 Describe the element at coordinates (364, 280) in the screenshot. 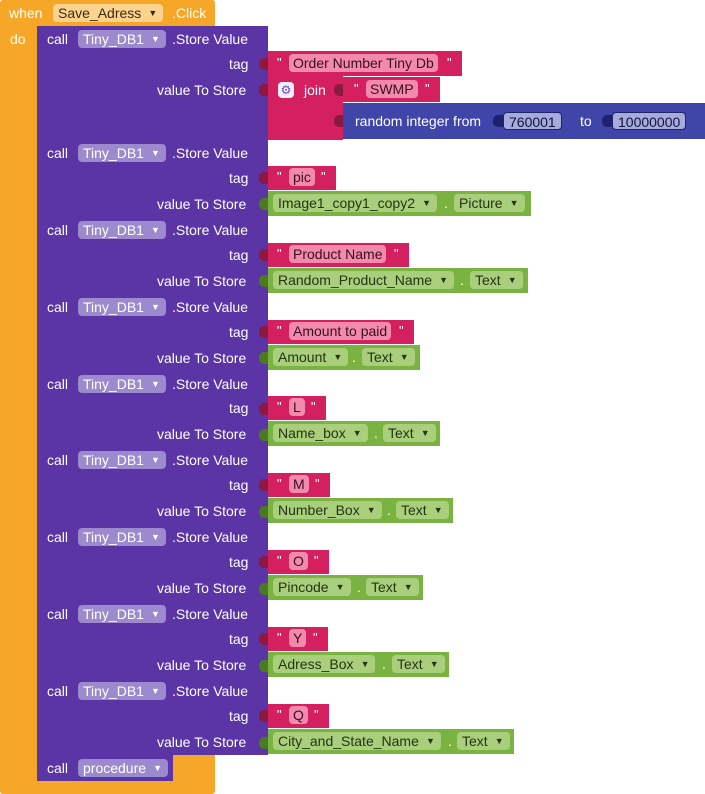

I see `getter-component-dropdown: Random_Product_Name ▼` at that location.